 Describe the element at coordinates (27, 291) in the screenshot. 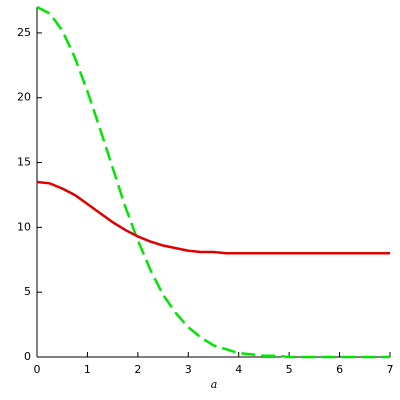

I see `y-tick-label: 5` at that location.